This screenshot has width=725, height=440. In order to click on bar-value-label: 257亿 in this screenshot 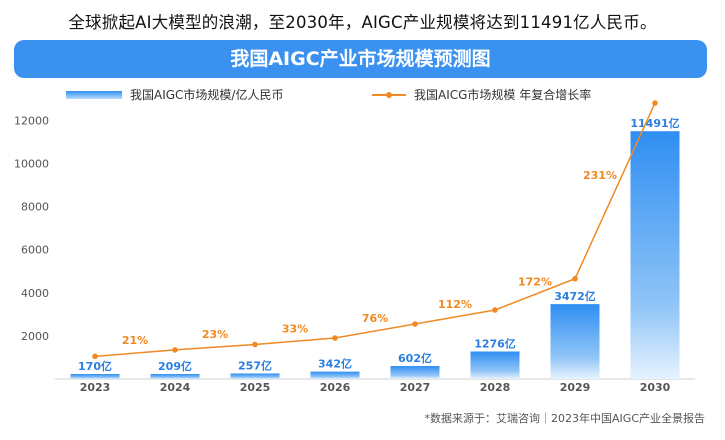, I will do `click(255, 365)`.